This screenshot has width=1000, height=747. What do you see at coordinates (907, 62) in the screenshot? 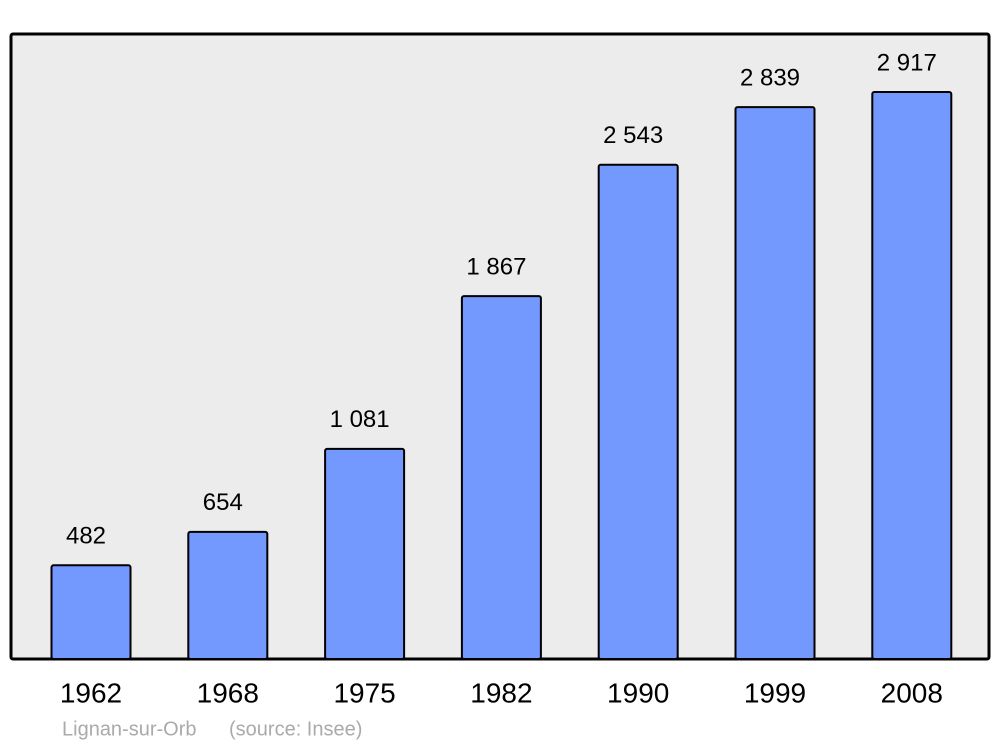
I see `value-label: 2 917` at bounding box center [907, 62].